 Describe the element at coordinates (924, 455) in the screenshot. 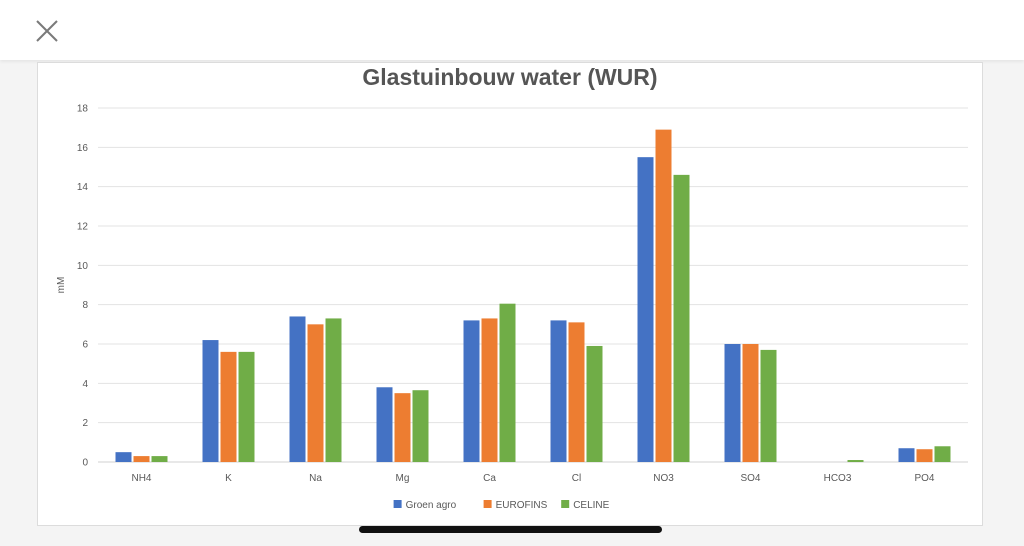

I see `bar-po4-eurofins` at that location.